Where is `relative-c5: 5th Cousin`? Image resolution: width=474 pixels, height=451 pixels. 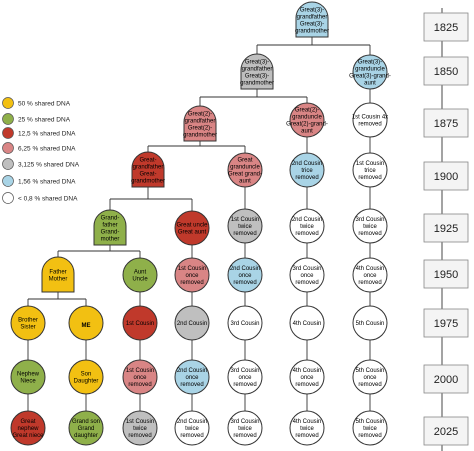 relative-c5: 5th Cousin is located at coordinates (370, 323).